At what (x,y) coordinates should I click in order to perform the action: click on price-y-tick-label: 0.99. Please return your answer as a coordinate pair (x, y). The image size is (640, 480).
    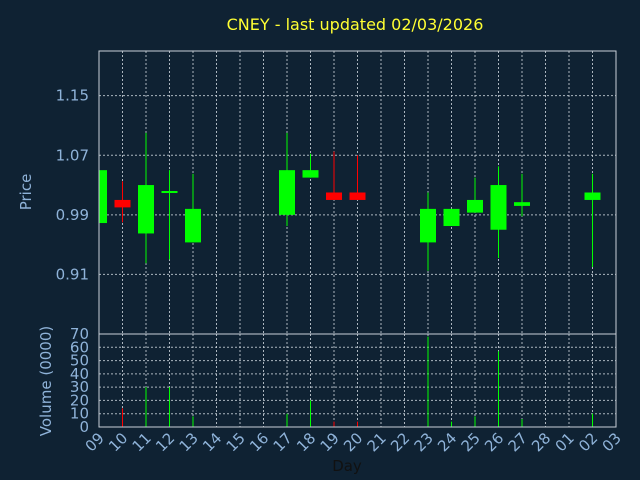
    Looking at the image, I should click on (72, 215).